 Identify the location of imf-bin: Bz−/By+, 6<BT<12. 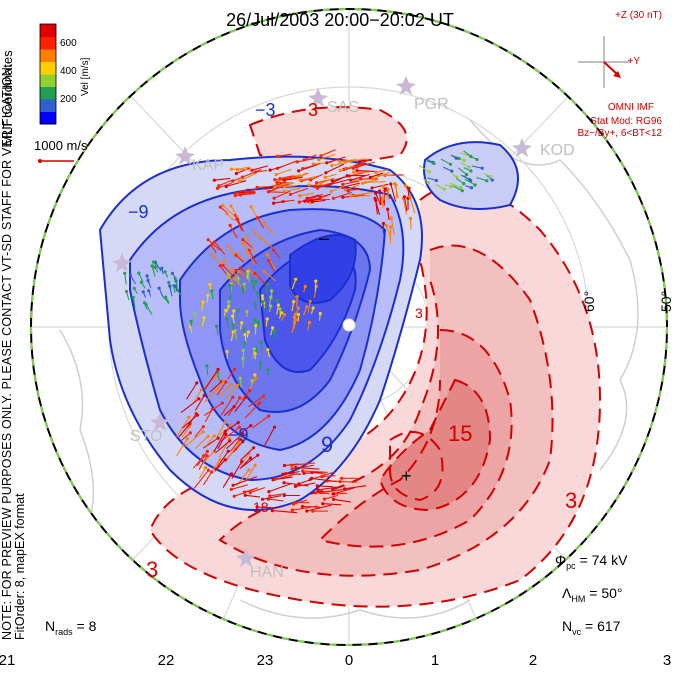
(620, 133).